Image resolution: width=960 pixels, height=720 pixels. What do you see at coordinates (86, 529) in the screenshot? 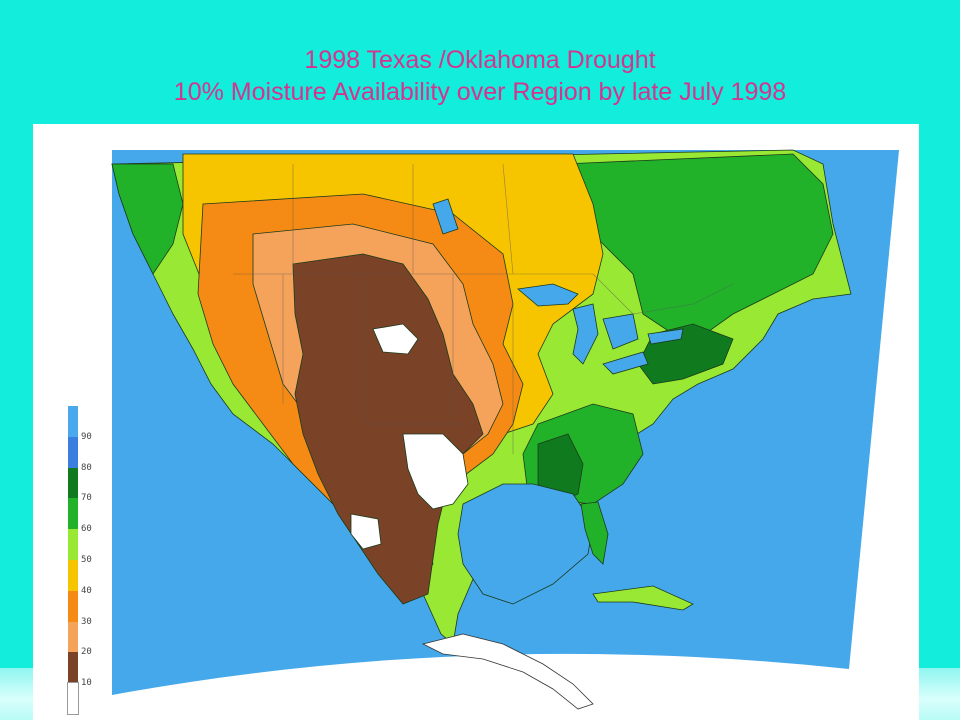
I see `legend-tick-label: 60` at bounding box center [86, 529].